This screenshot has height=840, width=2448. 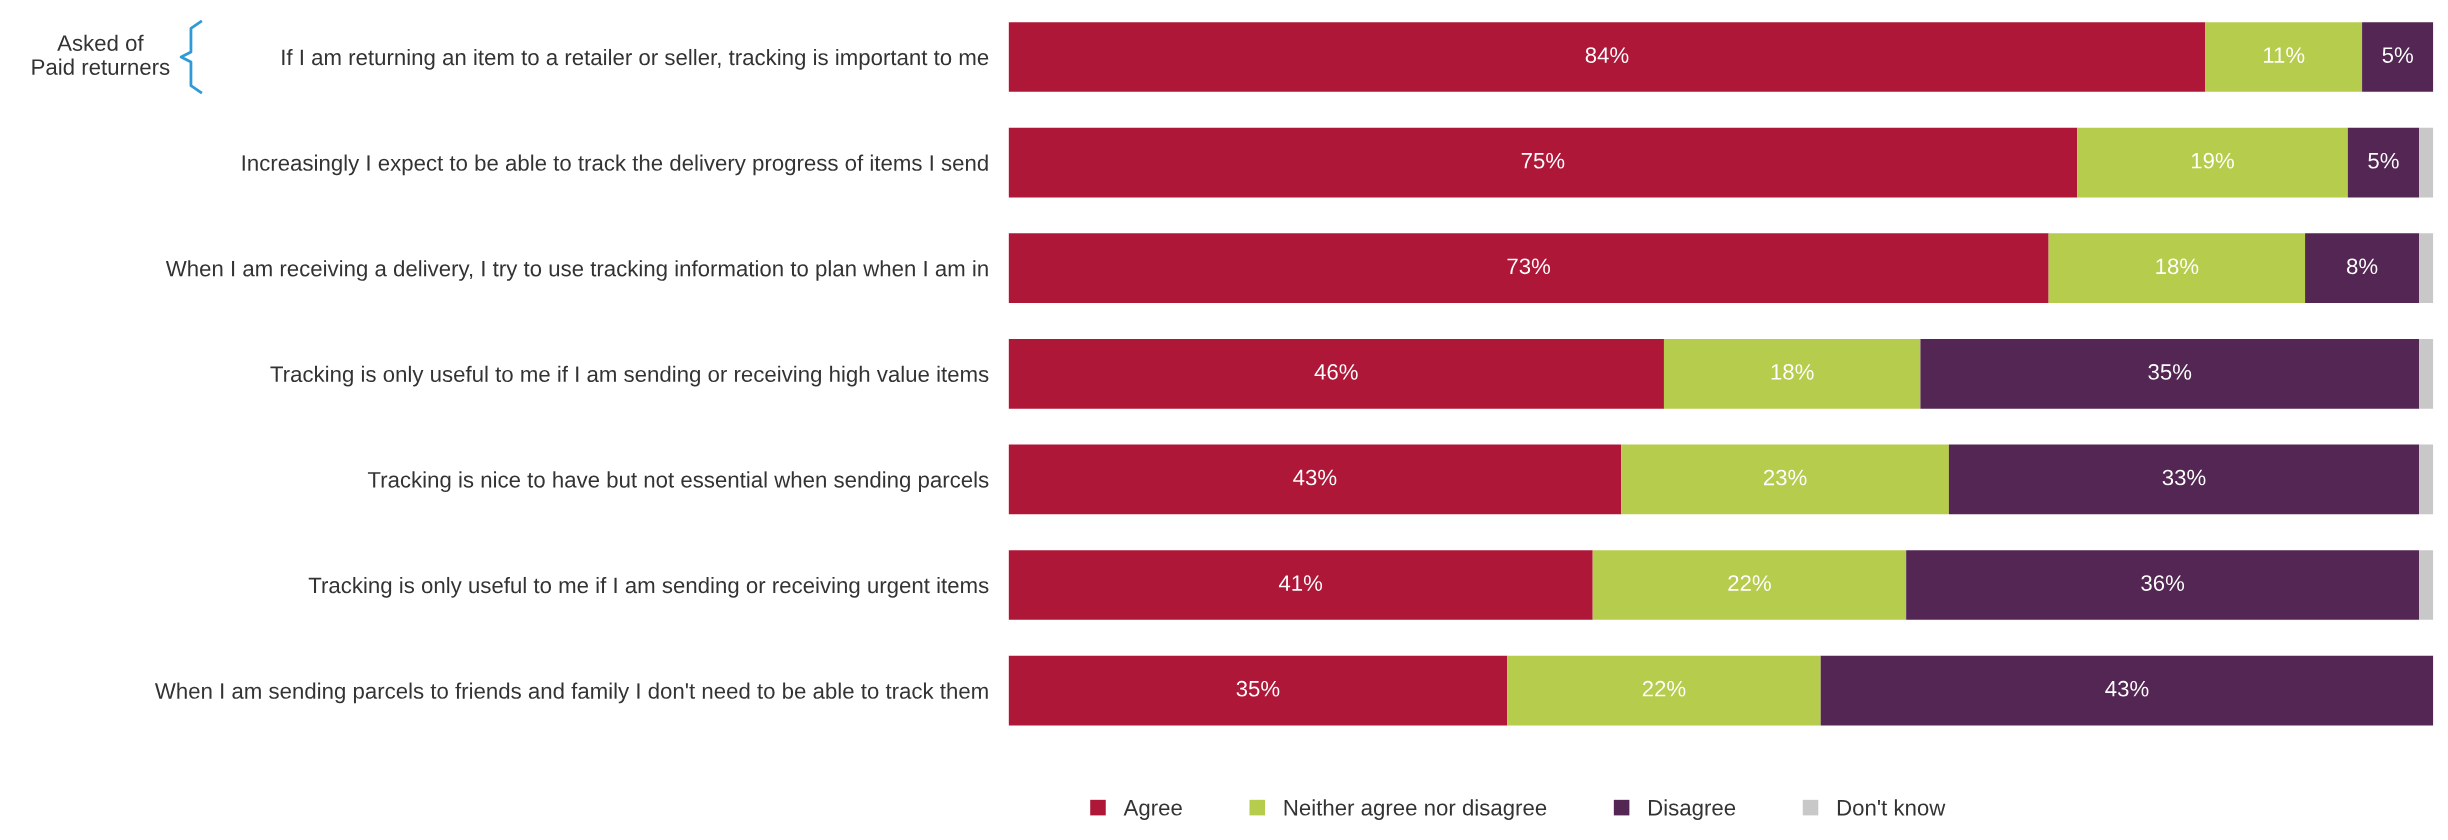 I want to click on data-label: 33%, so click(x=2184, y=477).